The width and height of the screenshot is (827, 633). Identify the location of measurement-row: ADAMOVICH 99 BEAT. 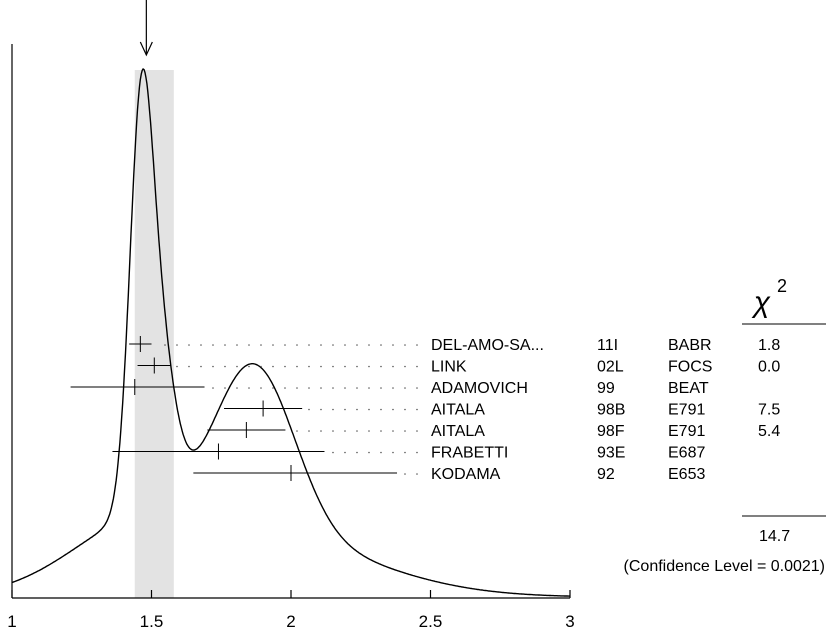
(389, 388).